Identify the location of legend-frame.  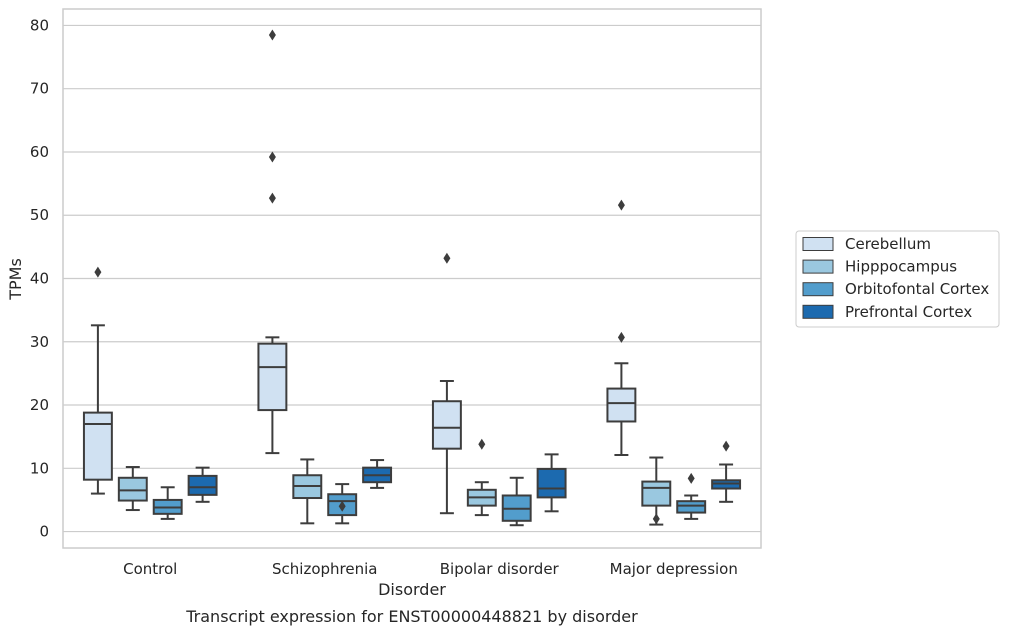
(897, 279).